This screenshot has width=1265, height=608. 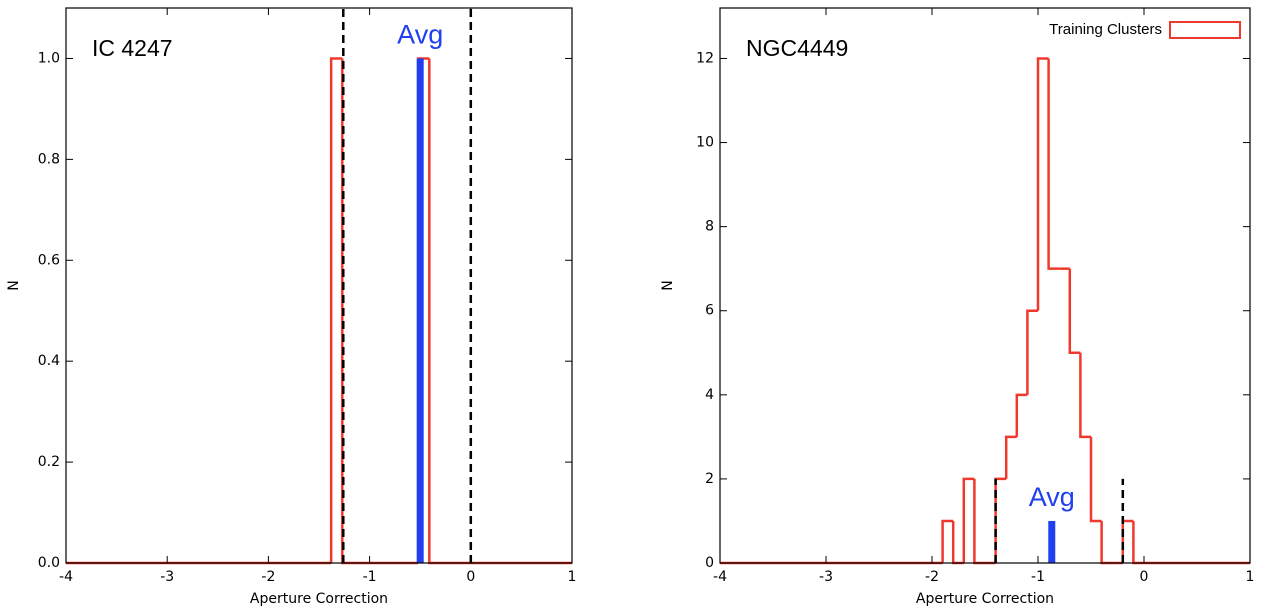 I want to click on y-tick-label: 12, so click(x=705, y=58).